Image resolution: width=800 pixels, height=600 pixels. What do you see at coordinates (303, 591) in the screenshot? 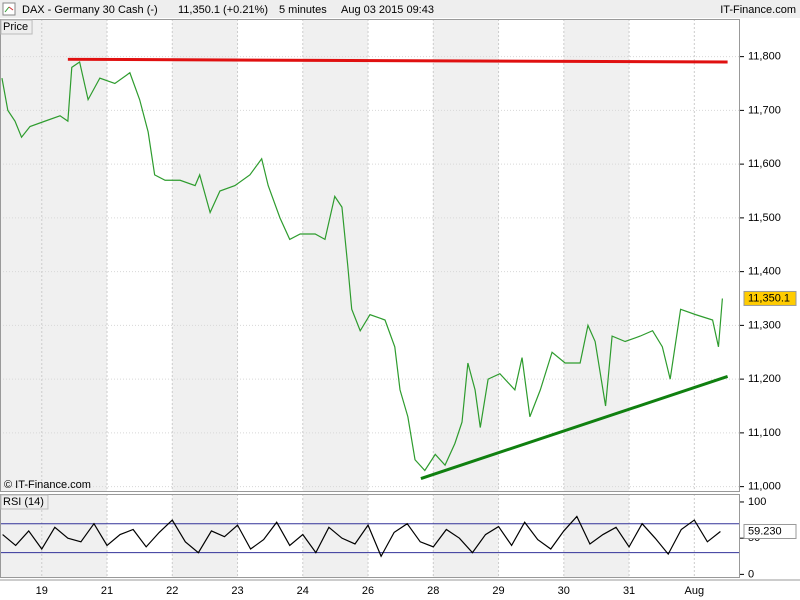
I see `x-tick-label: 24` at bounding box center [303, 591].